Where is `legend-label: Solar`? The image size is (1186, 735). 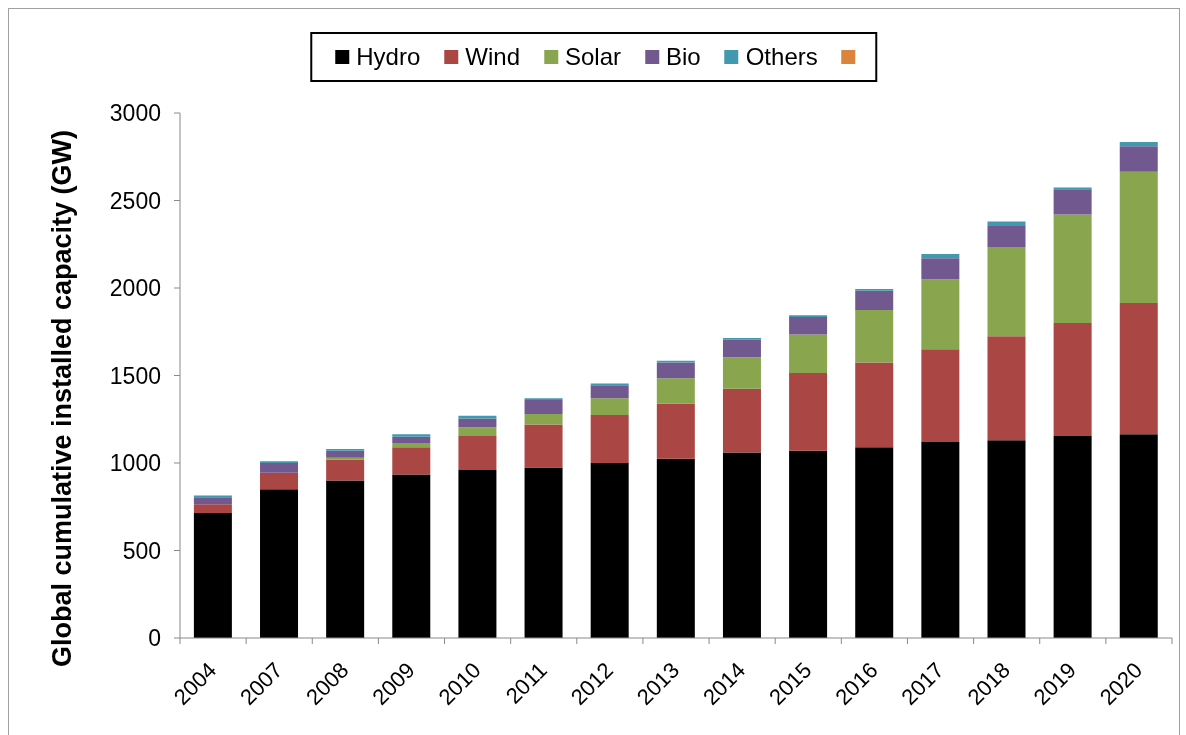
legend-label: Solar is located at coordinates (593, 57).